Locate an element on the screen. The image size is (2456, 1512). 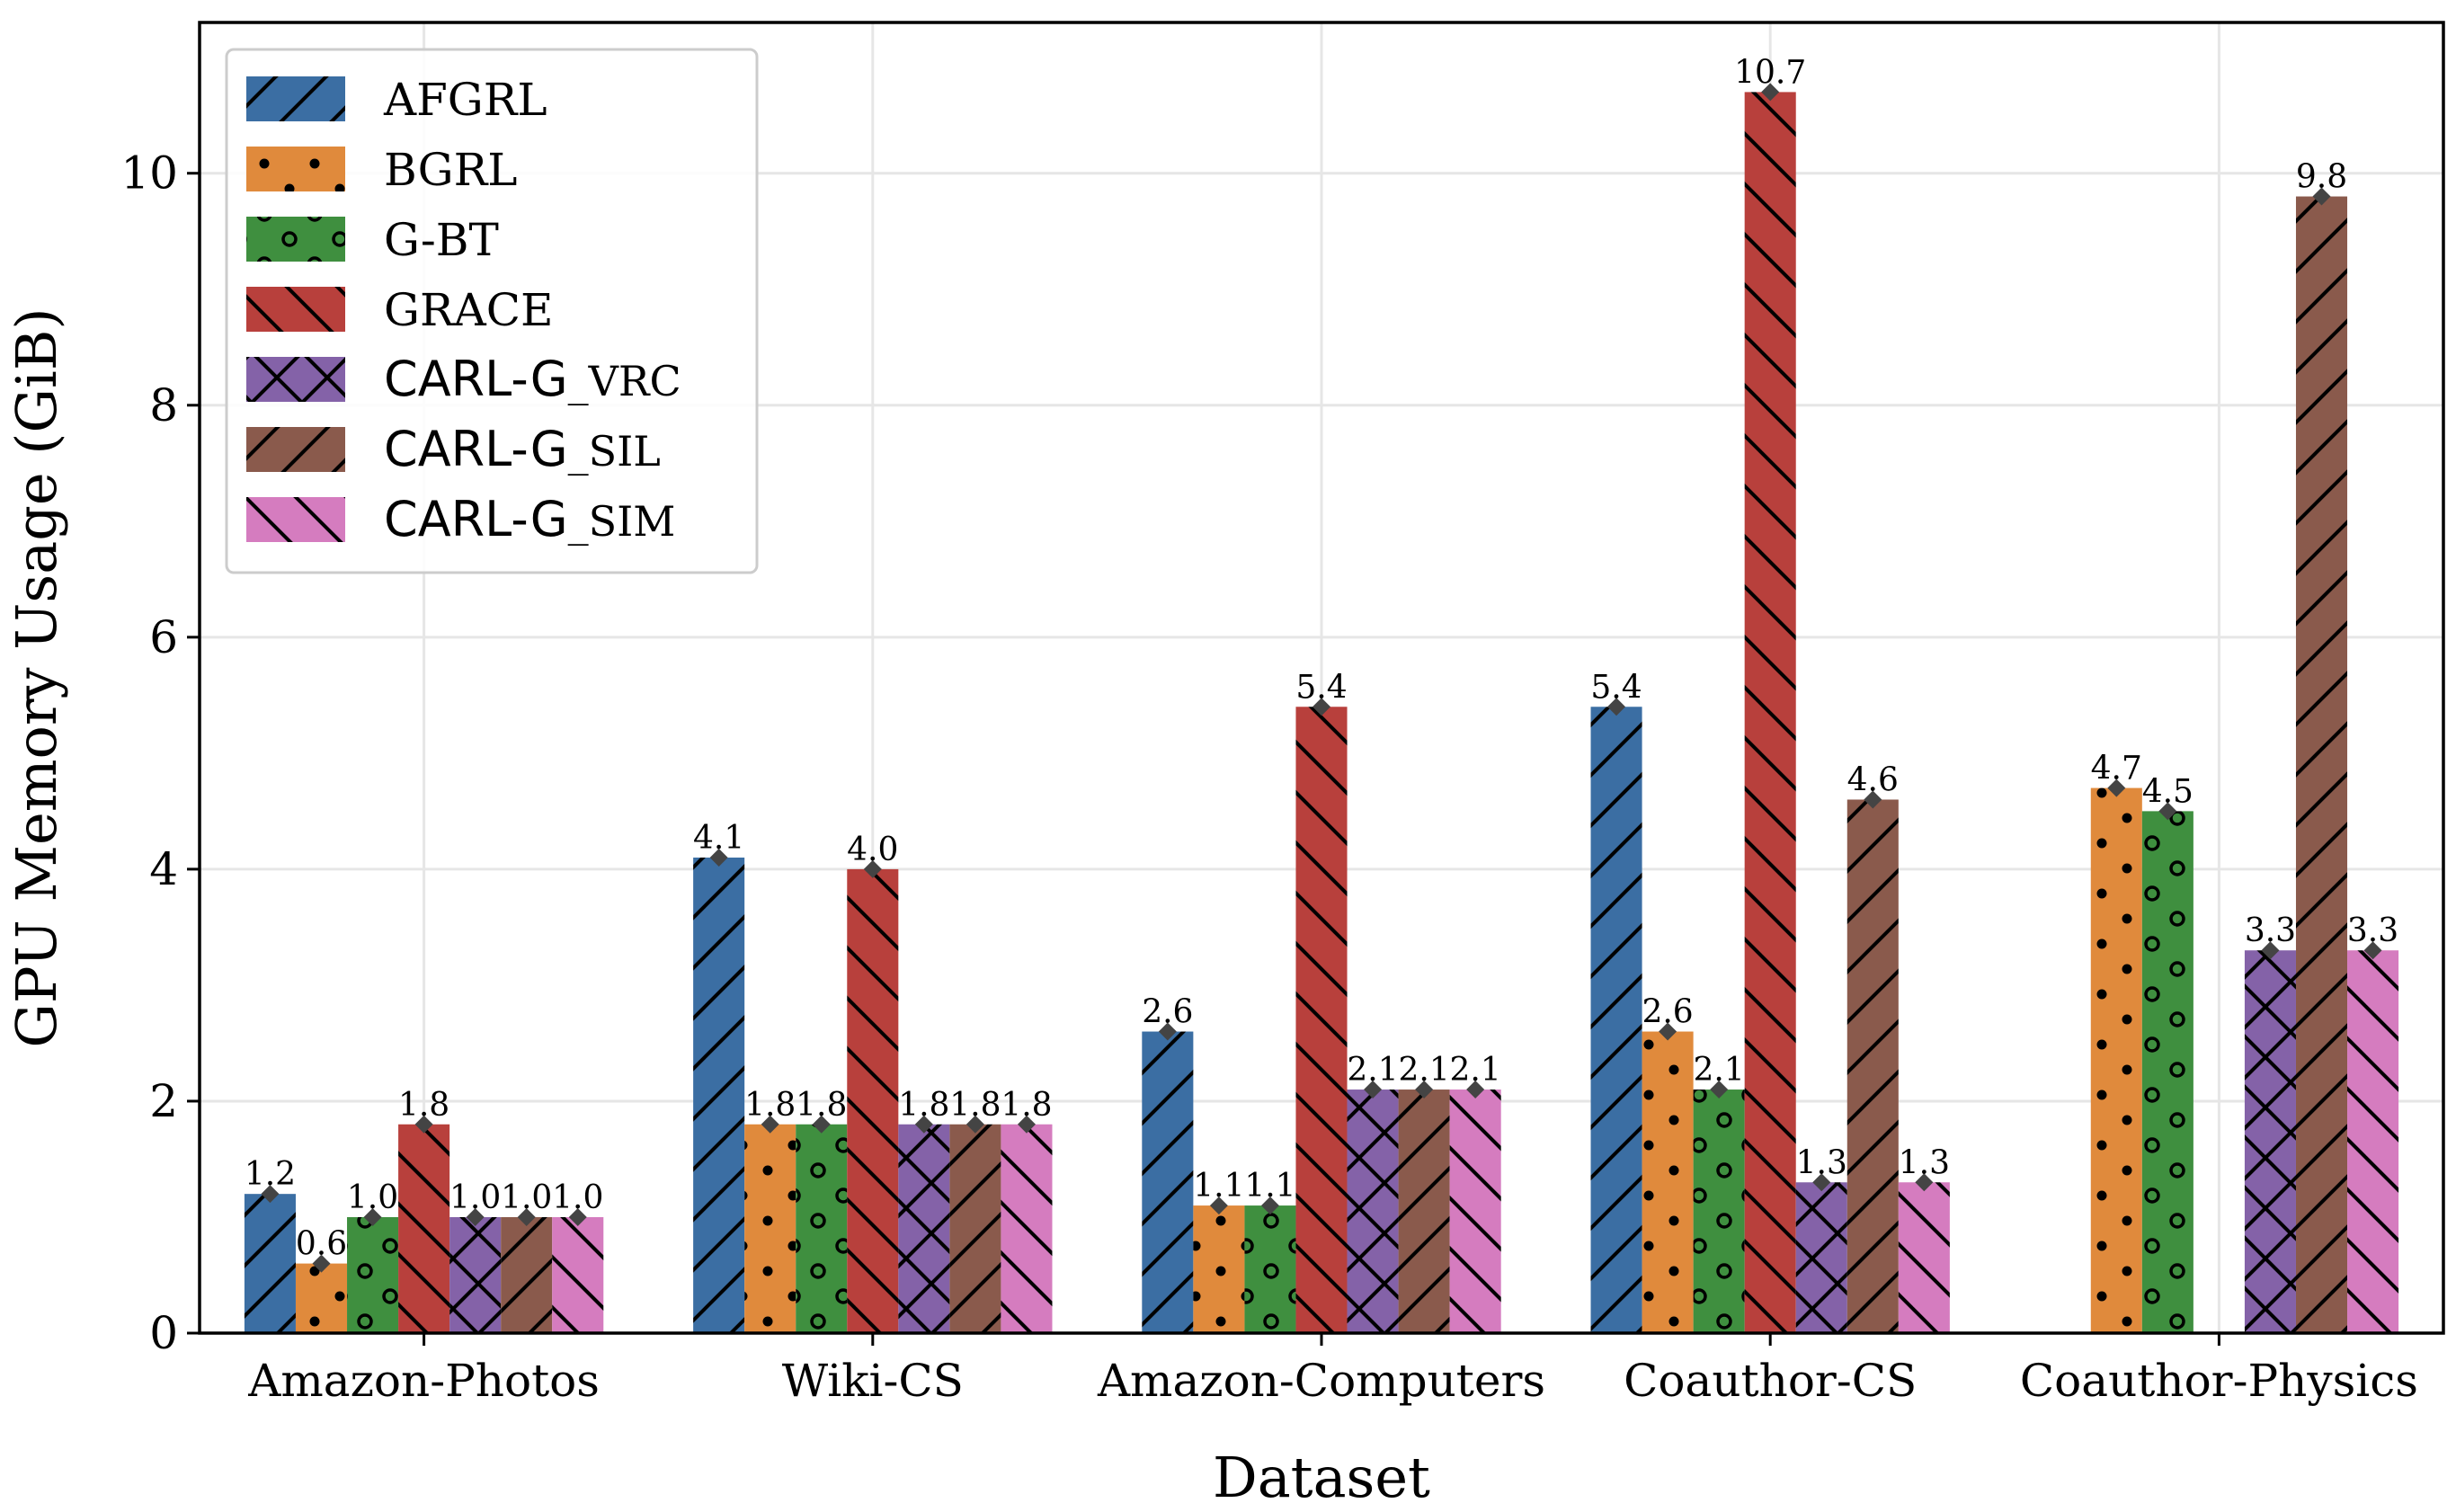
x-tick-label-coauthor-physics: Coauthor-Physics is located at coordinates (2219, 1381).